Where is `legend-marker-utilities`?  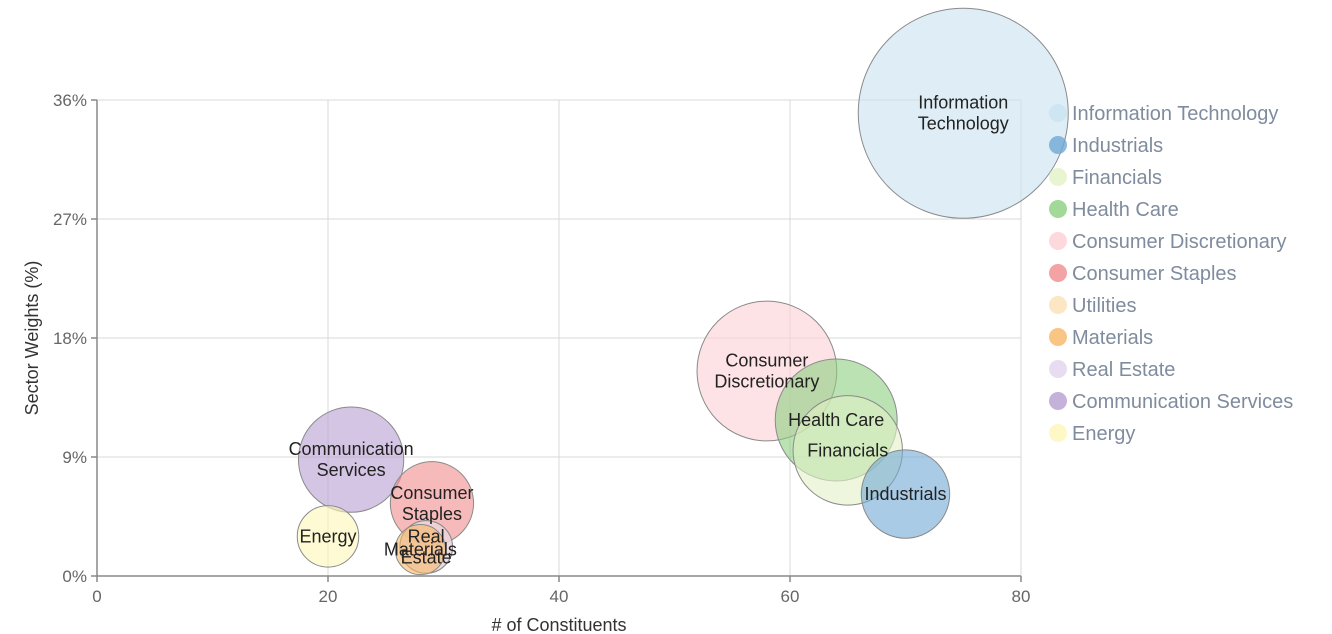
legend-marker-utilities is located at coordinates (1058, 305).